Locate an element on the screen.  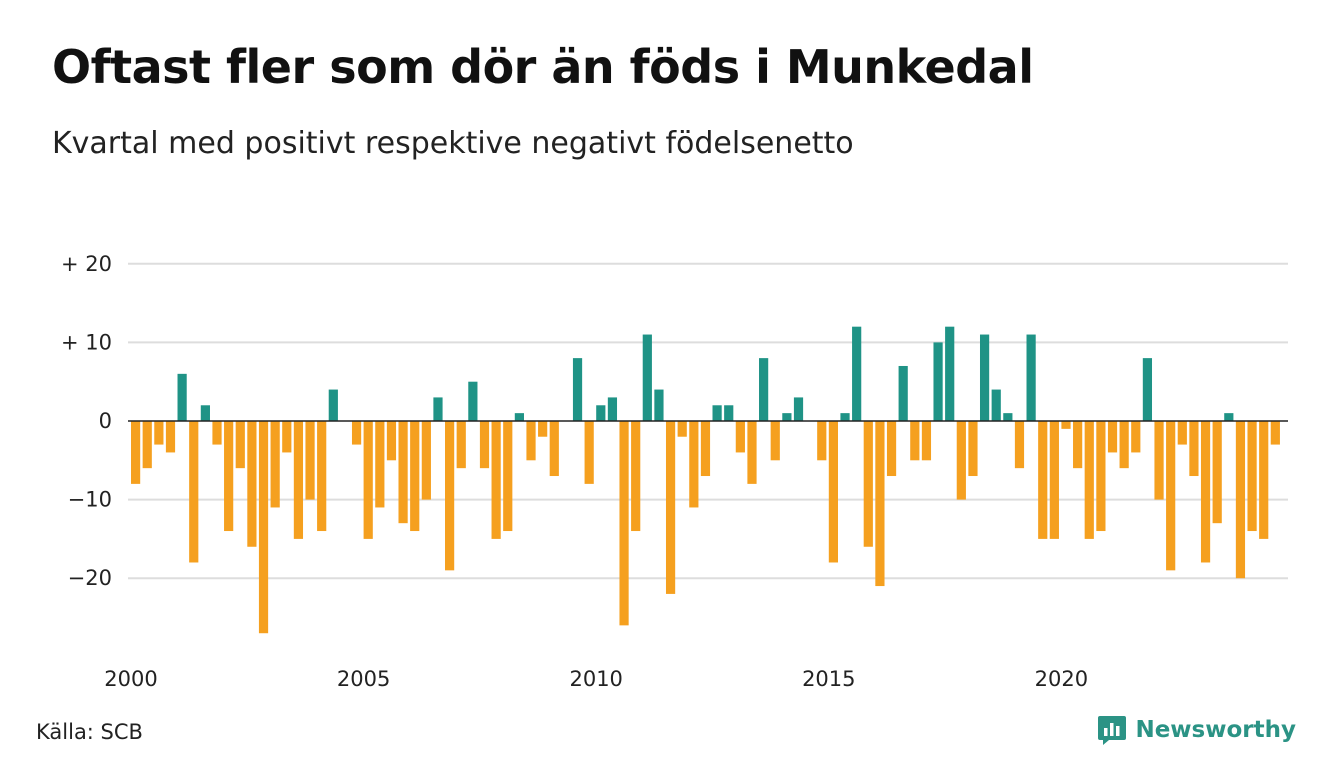
chart-title: Oftast fler som dör än föds i Munkedal is located at coordinates (543, 67).